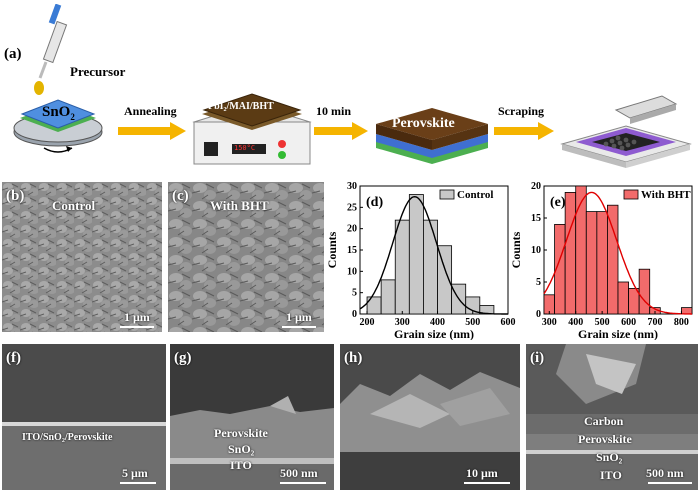  Describe the element at coordinates (135, 473) in the screenshot. I see `scale-label: 5 μm` at that location.